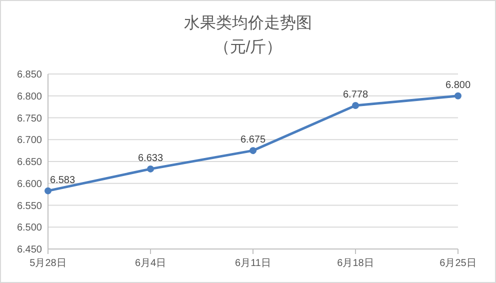 The width and height of the screenshot is (496, 283). What do you see at coordinates (29, 250) in the screenshot?
I see `y-tick-label: 6.450` at bounding box center [29, 250].